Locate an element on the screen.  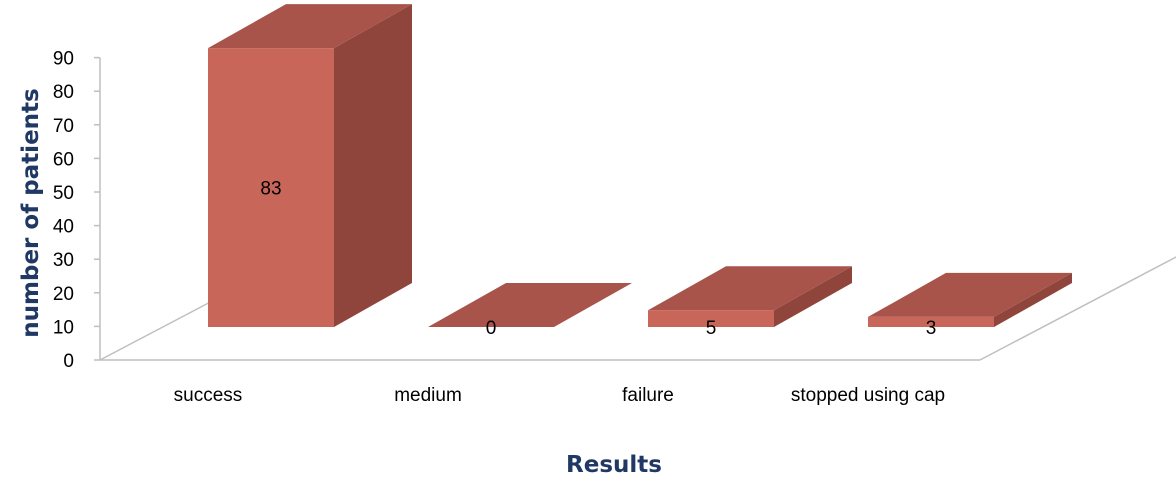
category-label: failure is located at coordinates (648, 395).